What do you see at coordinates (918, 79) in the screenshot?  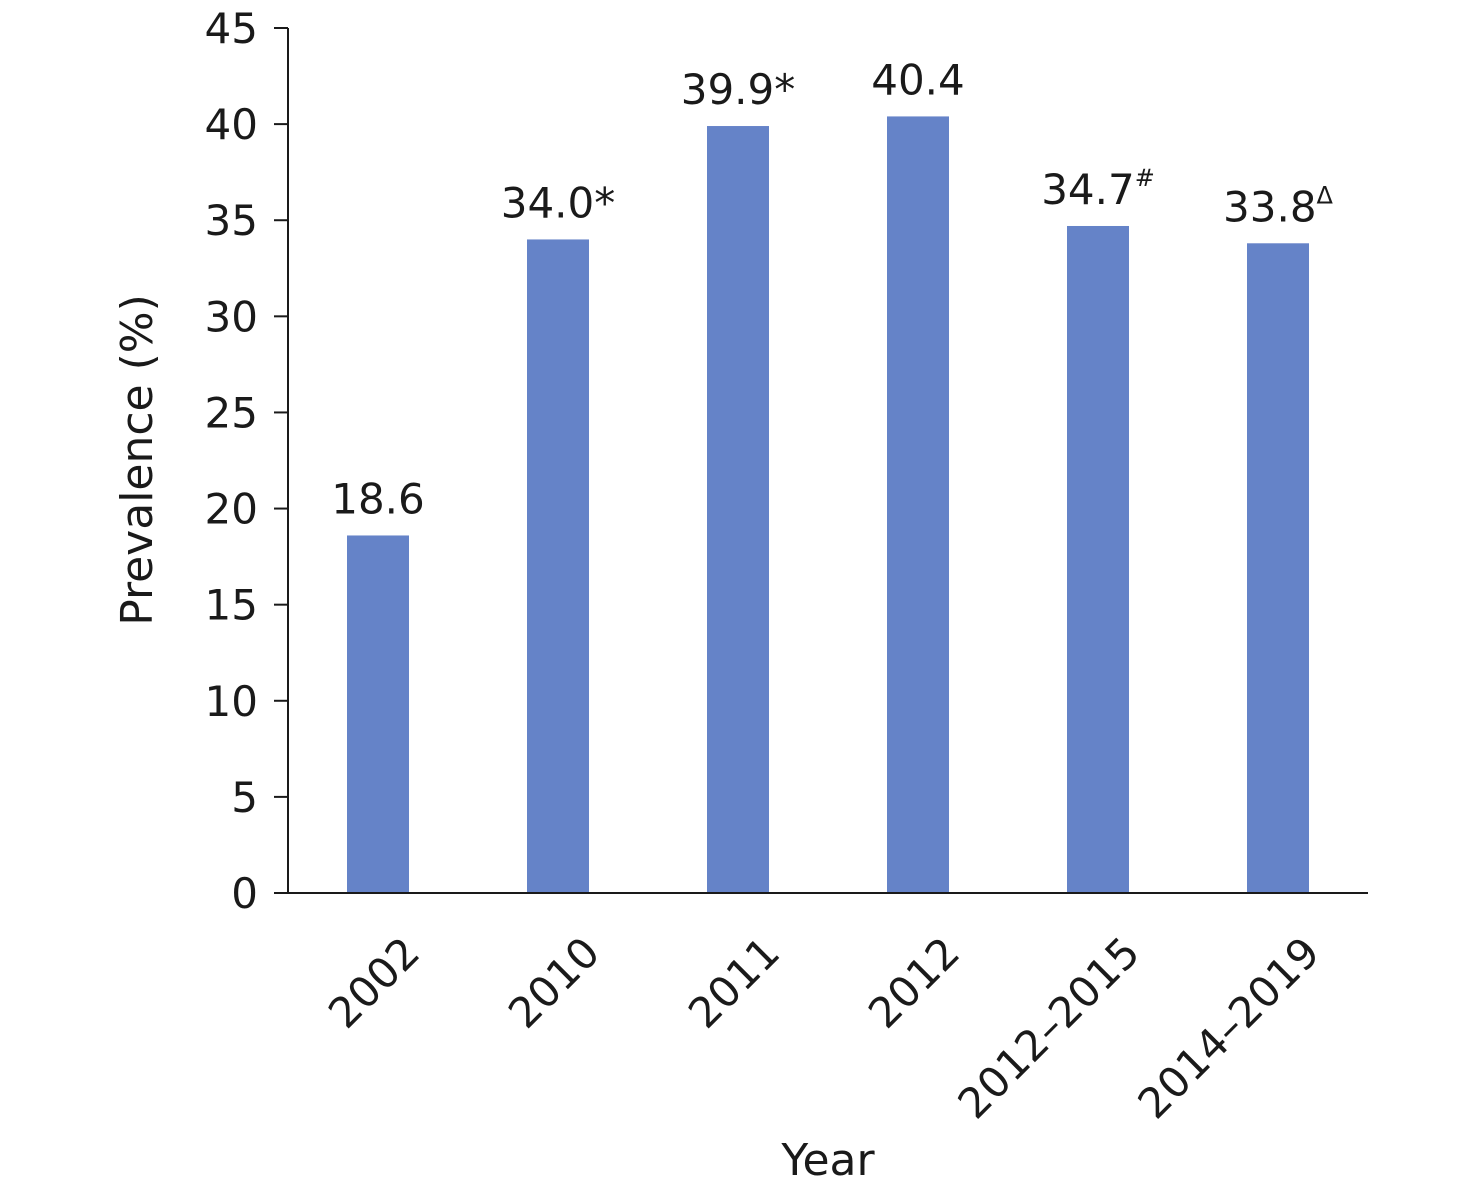 I see `data-label-2012: 40.4` at bounding box center [918, 79].